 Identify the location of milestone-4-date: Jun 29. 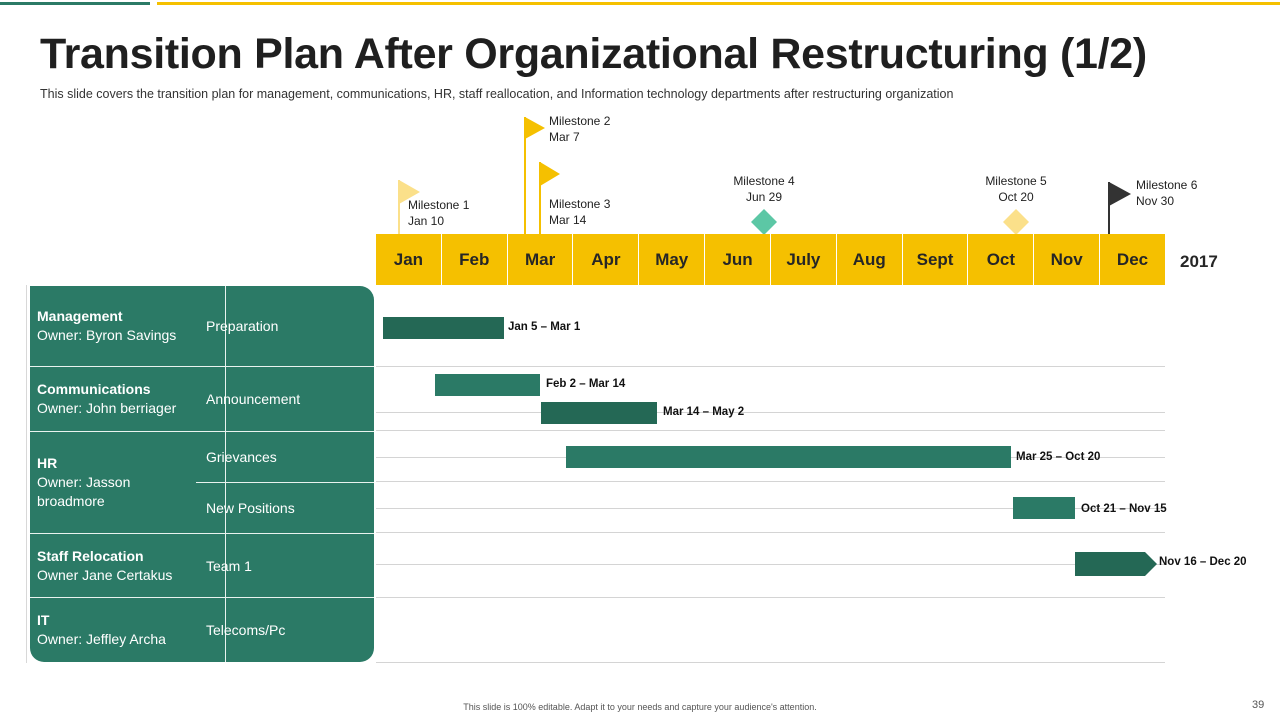
(764, 197).